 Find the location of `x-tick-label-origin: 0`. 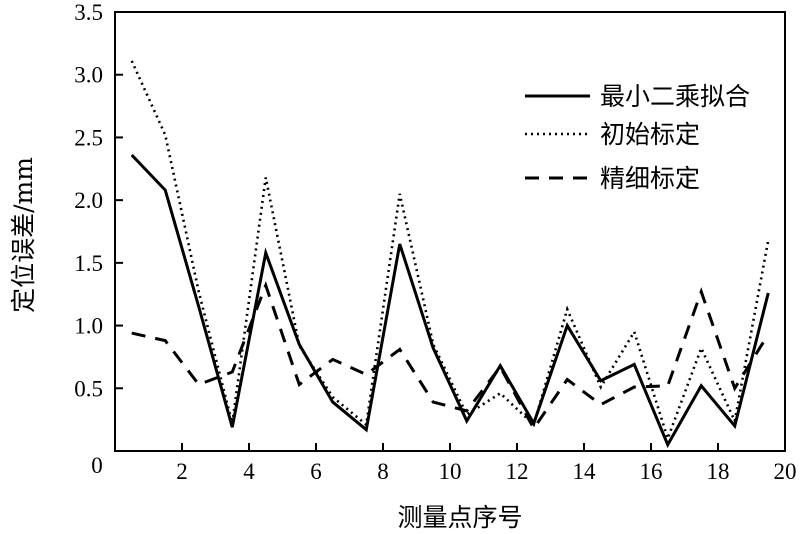

x-tick-label-origin: 0 is located at coordinates (97, 465).